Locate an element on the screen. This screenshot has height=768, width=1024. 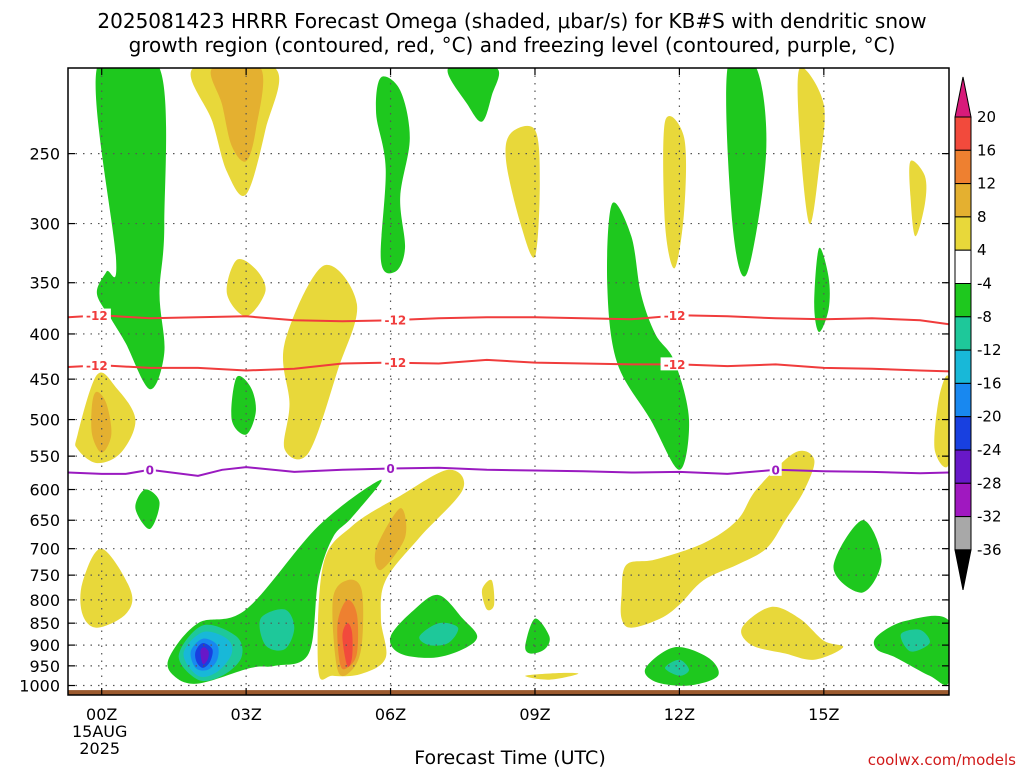
colorbar-label: -12 is located at coordinates (989, 350).